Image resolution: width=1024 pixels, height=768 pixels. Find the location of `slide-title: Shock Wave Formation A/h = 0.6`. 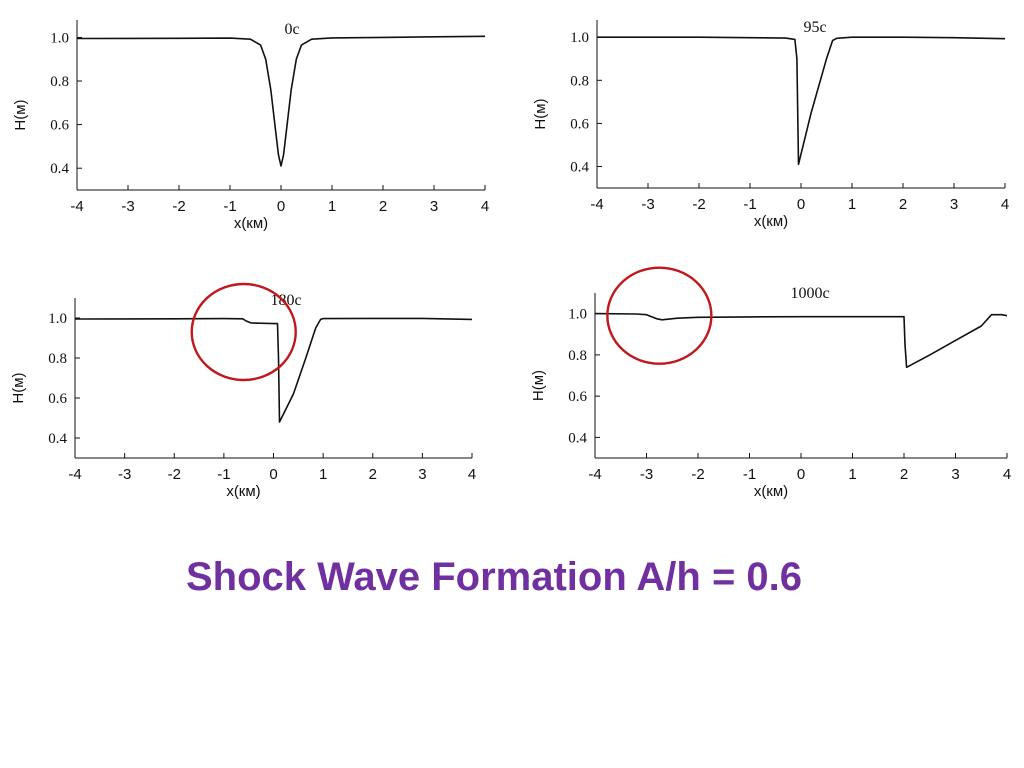

slide-title: Shock Wave Formation A/h = 0.6 is located at coordinates (494, 577).